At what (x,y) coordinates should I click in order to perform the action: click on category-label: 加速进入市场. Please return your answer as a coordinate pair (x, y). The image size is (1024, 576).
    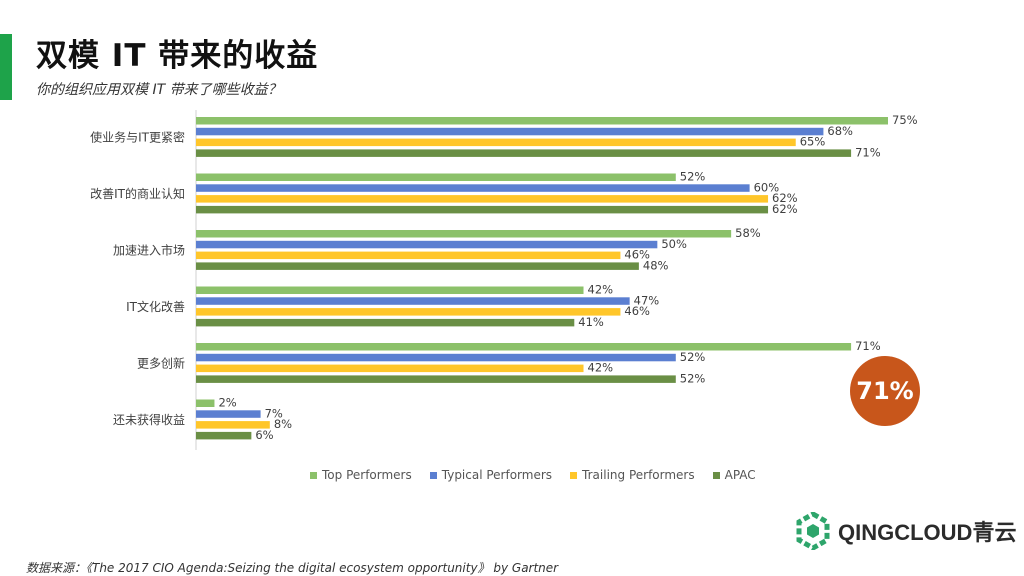
    Looking at the image, I should click on (149, 250).